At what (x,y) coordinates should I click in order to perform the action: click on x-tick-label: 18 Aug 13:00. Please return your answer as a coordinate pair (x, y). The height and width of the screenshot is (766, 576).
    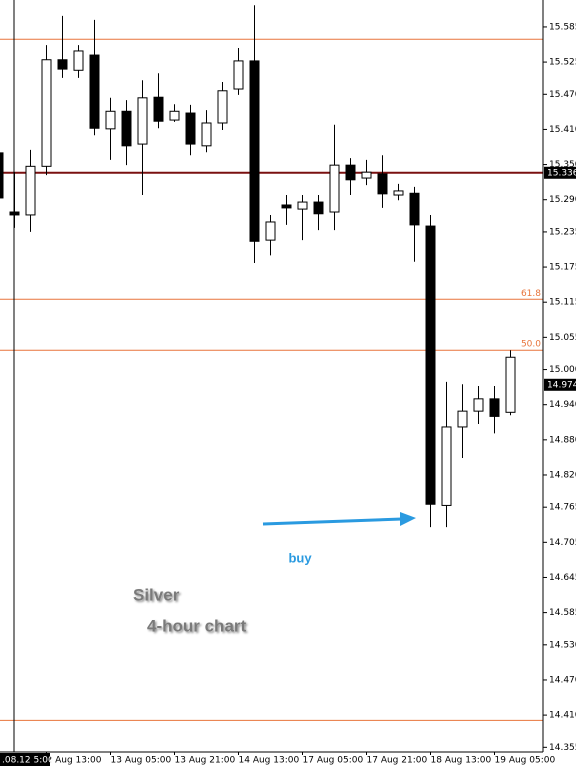
    Looking at the image, I should click on (461, 761).